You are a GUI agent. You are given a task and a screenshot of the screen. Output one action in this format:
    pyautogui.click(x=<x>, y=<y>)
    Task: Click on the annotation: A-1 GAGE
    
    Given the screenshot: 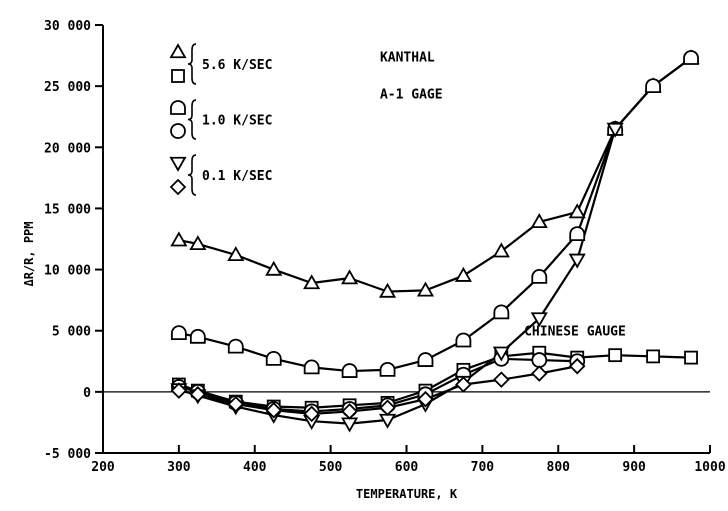 What is the action you would take?
    pyautogui.click(x=411, y=94)
    